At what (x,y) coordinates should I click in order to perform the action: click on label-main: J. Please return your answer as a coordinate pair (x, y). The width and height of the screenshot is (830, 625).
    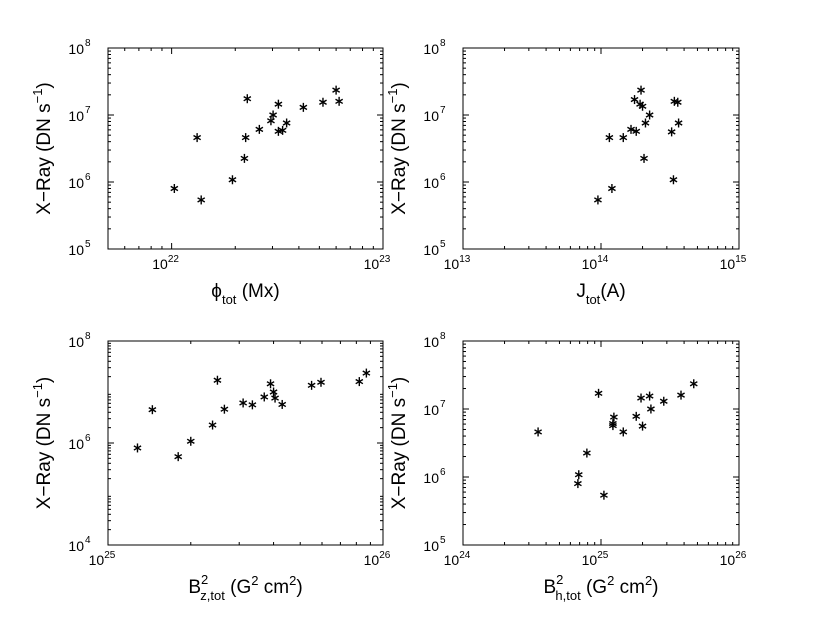
    Looking at the image, I should click on (581, 291).